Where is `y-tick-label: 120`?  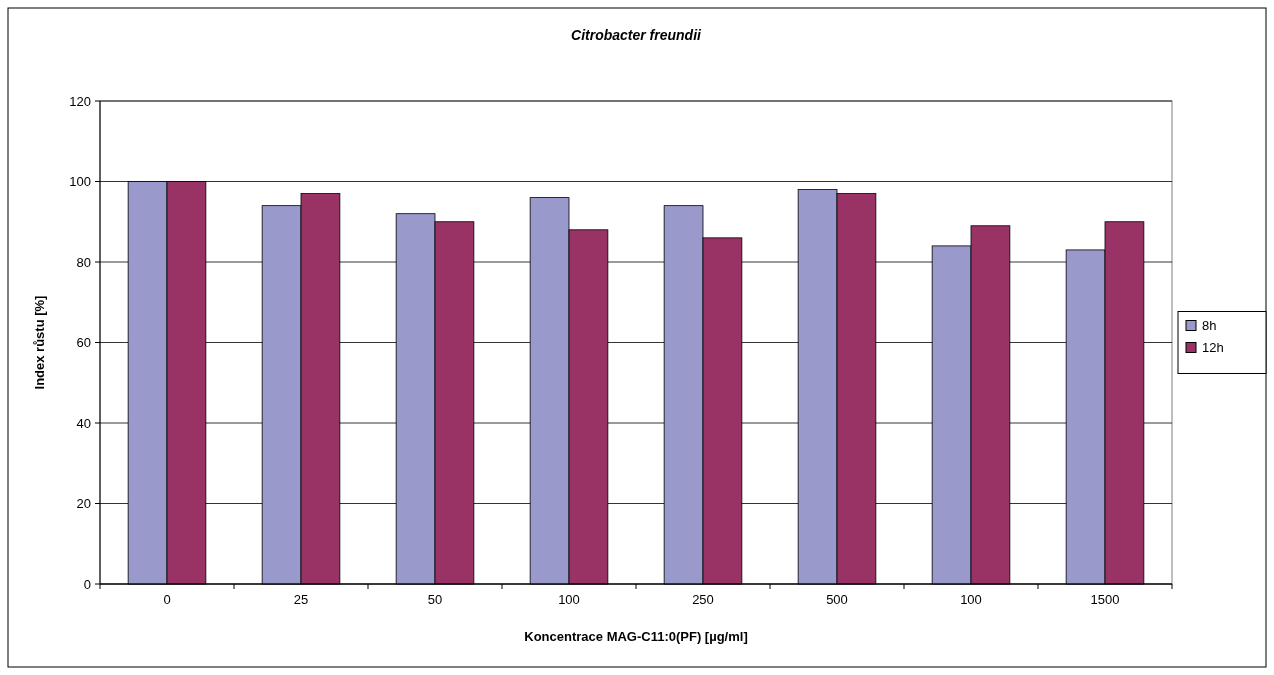
y-tick-label: 120 is located at coordinates (80, 101).